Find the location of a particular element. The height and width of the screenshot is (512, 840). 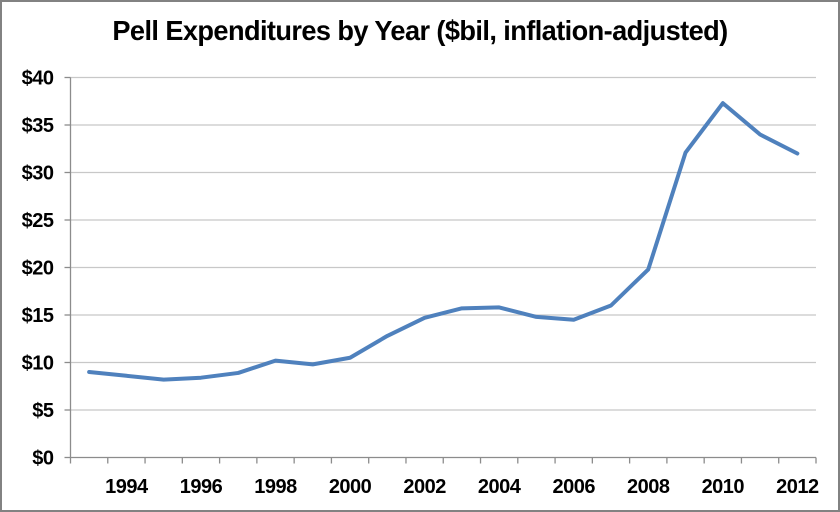

y-axis-tick-label: $35 is located at coordinates (38, 126).